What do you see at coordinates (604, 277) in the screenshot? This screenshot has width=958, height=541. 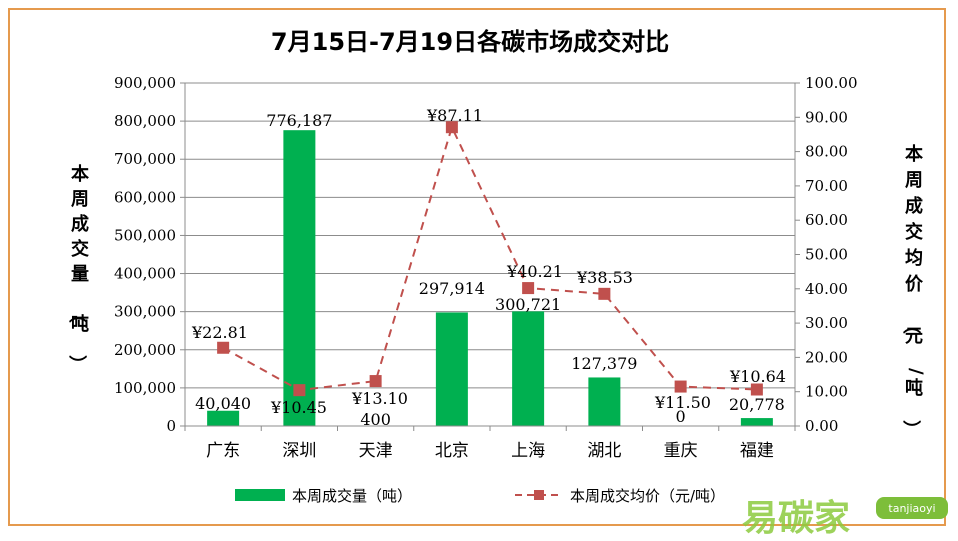 I see `line-data-label: ¥38.53` at bounding box center [604, 277].